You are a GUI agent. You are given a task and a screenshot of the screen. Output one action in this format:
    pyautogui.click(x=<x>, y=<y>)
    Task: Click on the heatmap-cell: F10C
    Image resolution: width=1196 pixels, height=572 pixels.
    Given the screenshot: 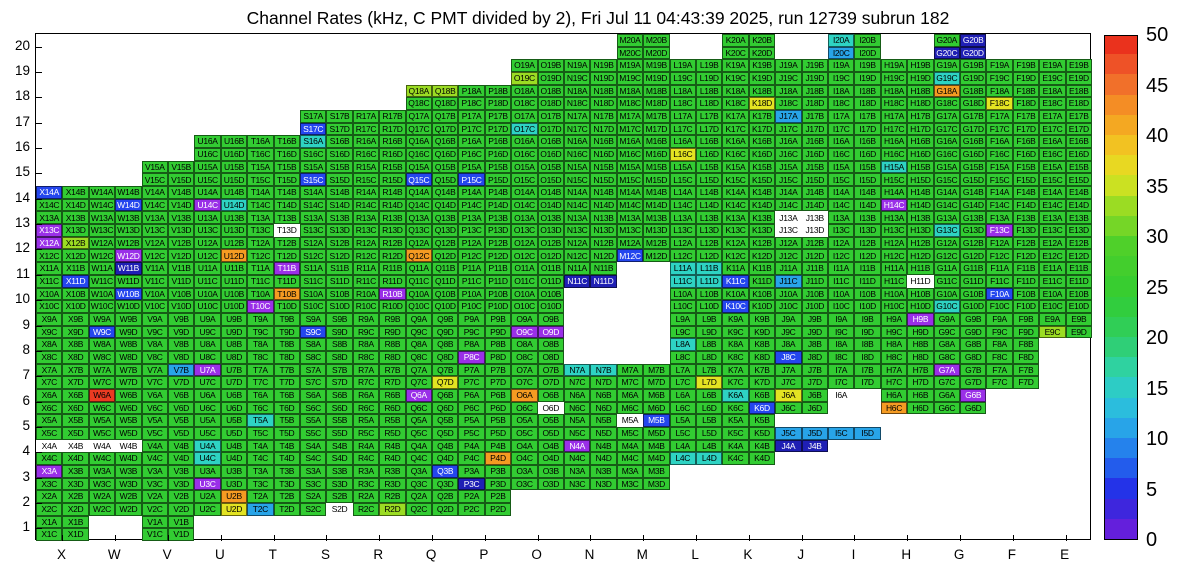 What is the action you would take?
    pyautogui.click(x=999, y=306)
    